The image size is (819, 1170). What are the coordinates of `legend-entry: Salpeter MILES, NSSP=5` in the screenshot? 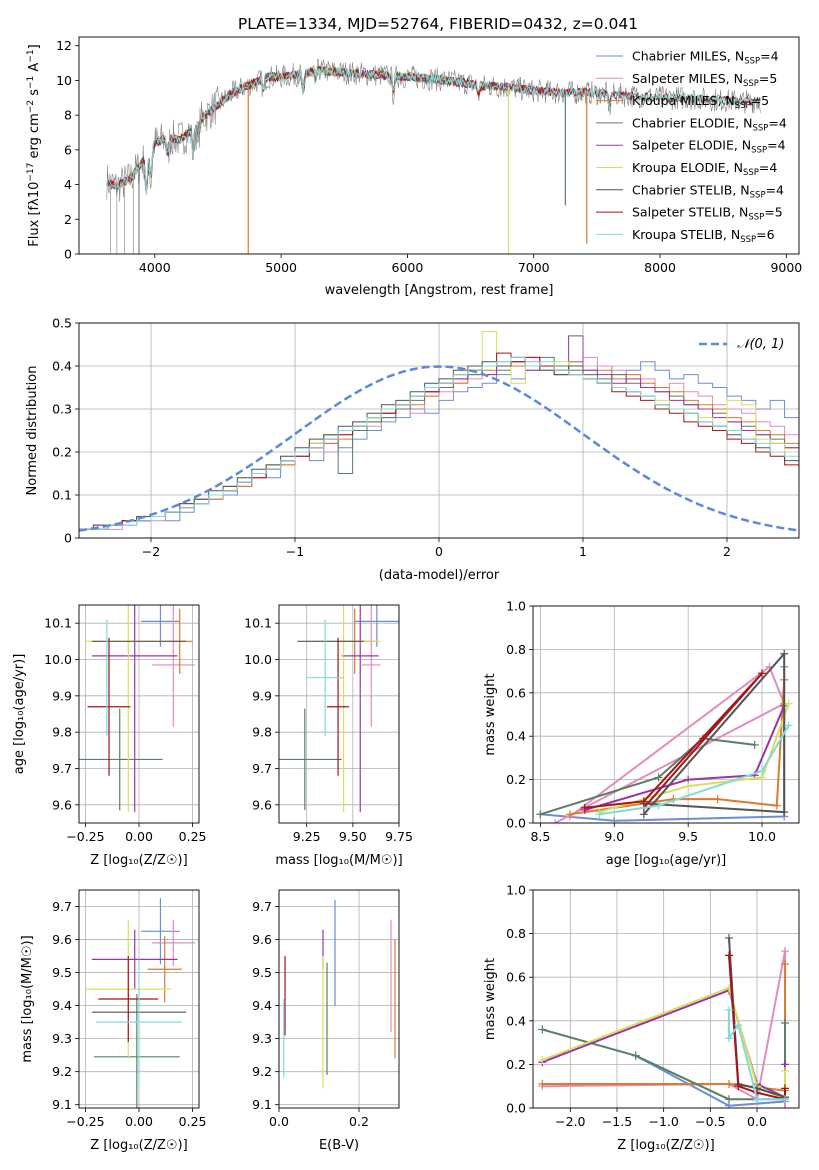 It's located at (704, 80).